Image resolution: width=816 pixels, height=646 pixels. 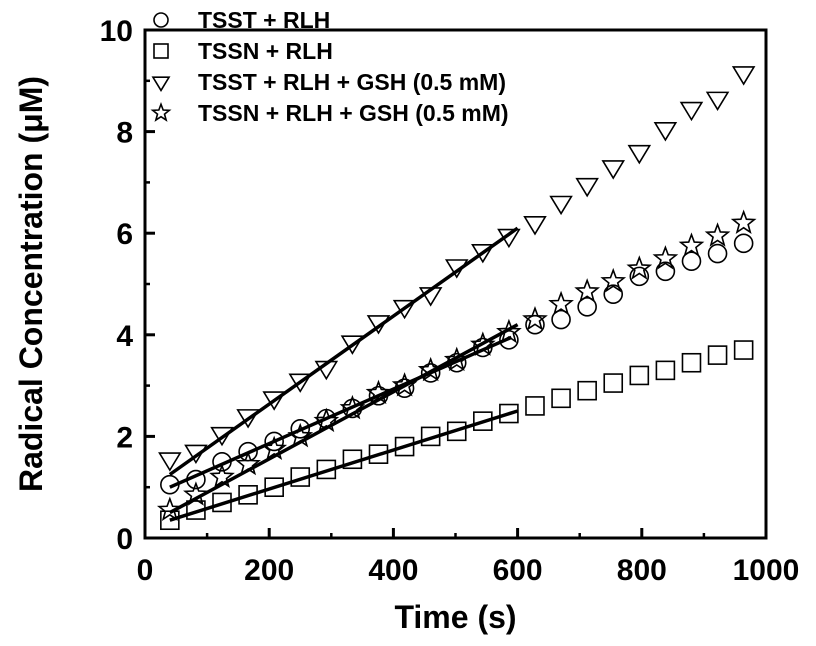 What do you see at coordinates (352, 82) in the screenshot?
I see `legend-entry: TSST + RLH + GSH (0.5 mM)` at bounding box center [352, 82].